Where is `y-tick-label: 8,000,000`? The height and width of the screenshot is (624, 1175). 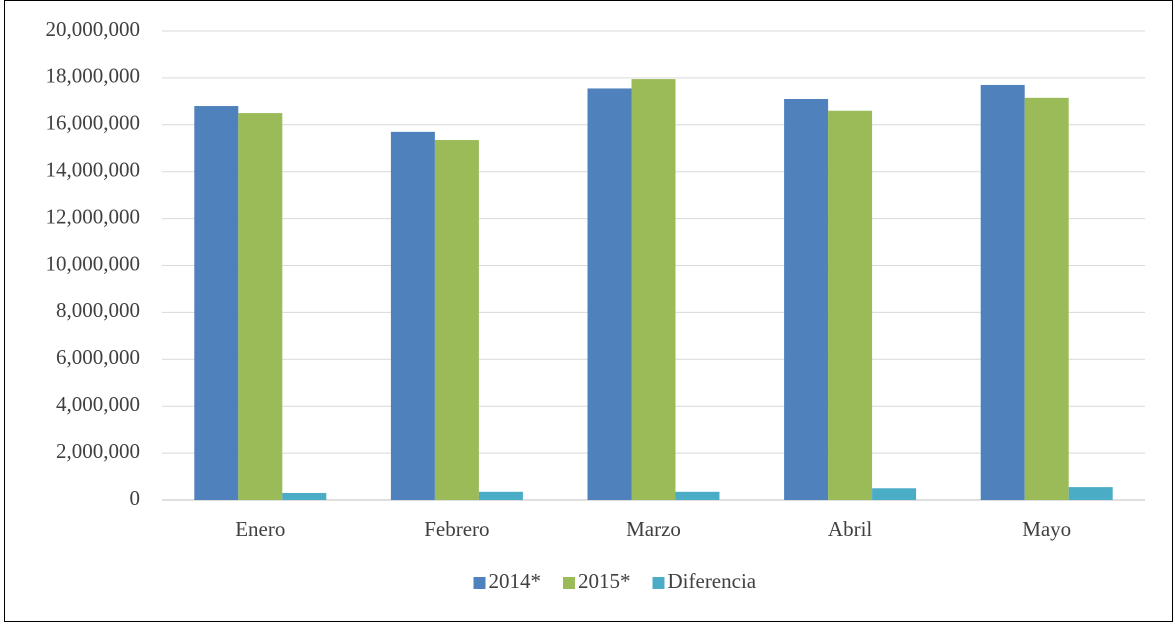 y-tick-label: 8,000,000 is located at coordinates (98, 310).